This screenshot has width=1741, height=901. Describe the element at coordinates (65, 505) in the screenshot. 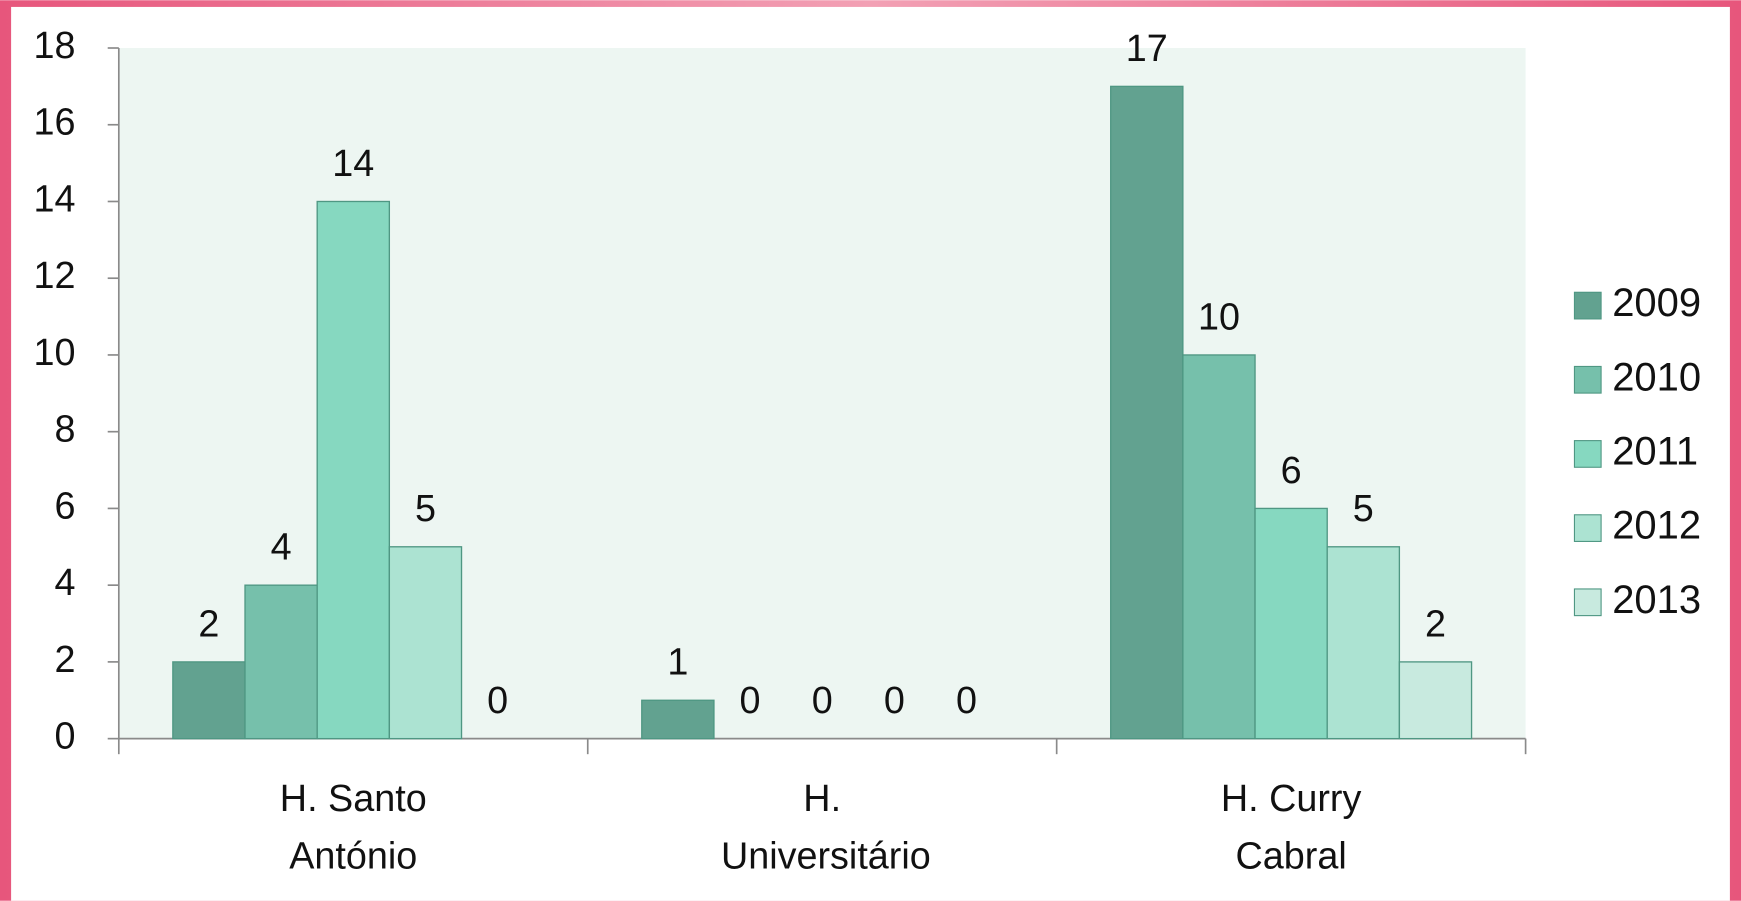

I see `y-tick-label: 6` at that location.